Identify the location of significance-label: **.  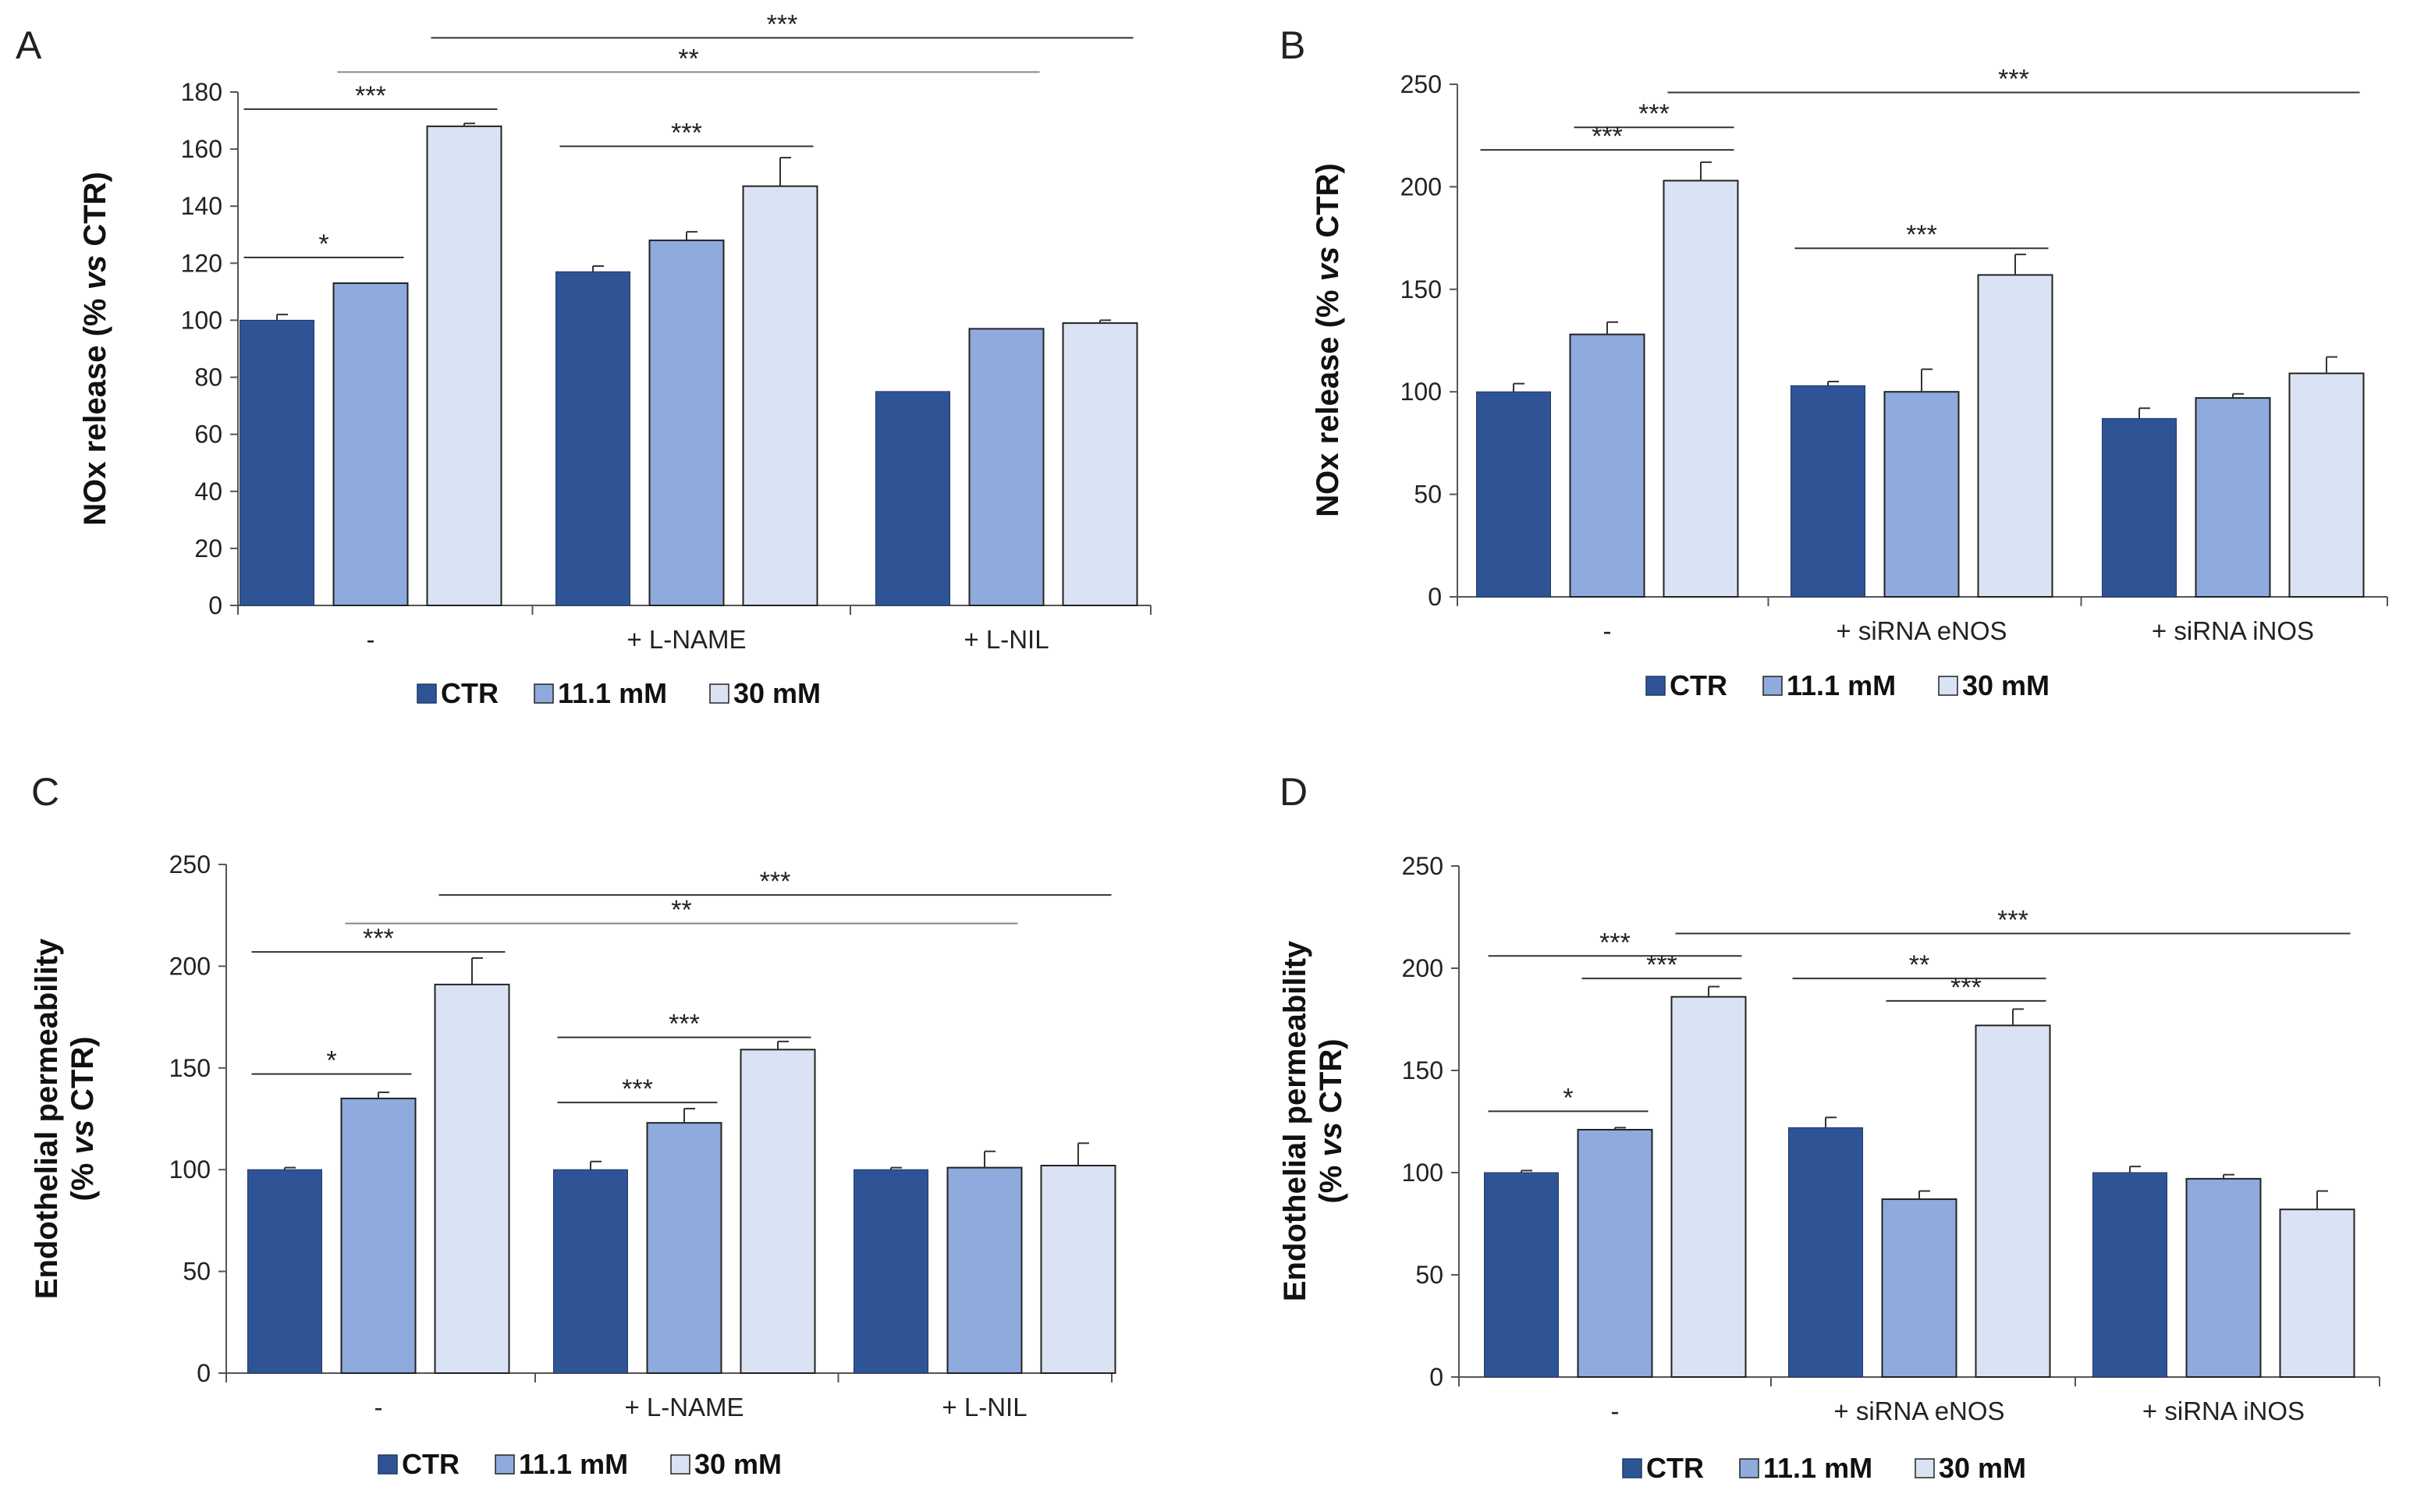
(1919, 965).